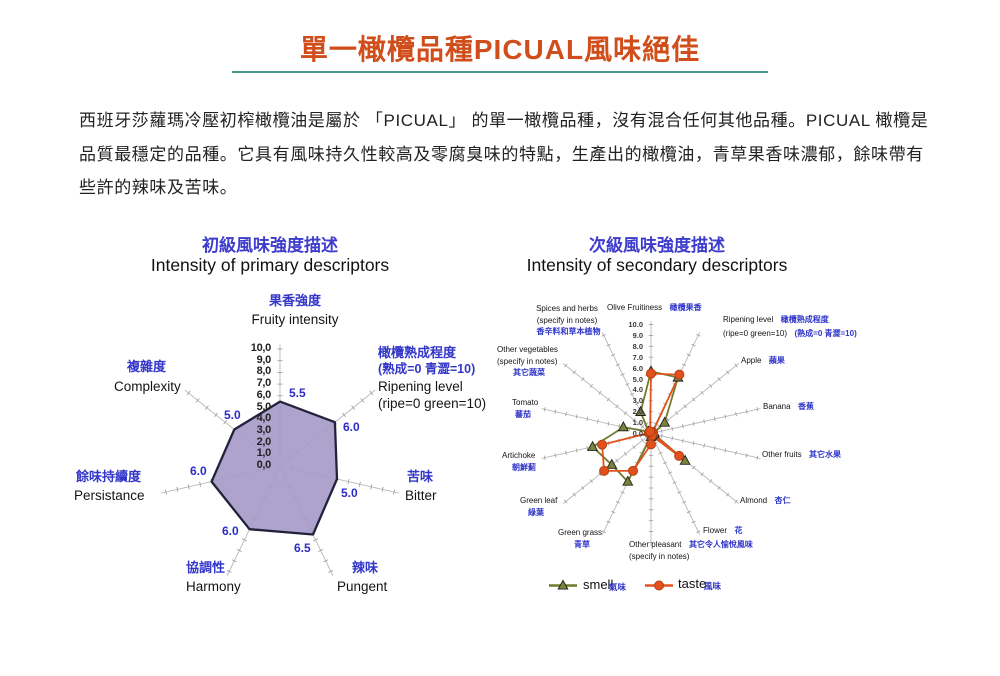 This screenshot has width=1000, height=676. I want to click on axis-pungent-en: Pungent, so click(362, 586).